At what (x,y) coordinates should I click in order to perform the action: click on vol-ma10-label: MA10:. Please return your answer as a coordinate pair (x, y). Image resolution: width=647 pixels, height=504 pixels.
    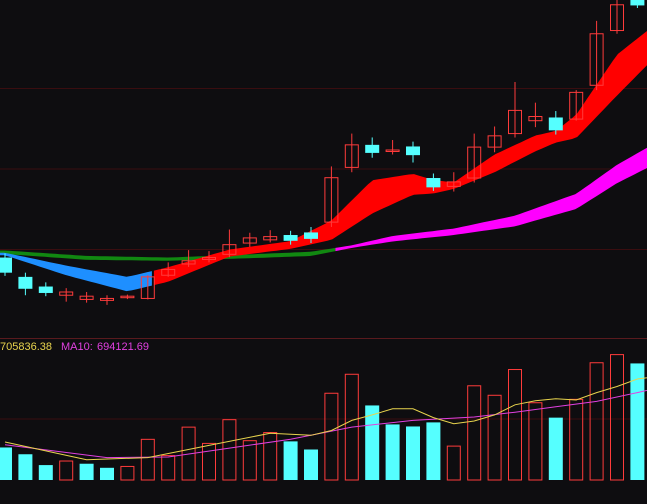
    Looking at the image, I should click on (77, 347).